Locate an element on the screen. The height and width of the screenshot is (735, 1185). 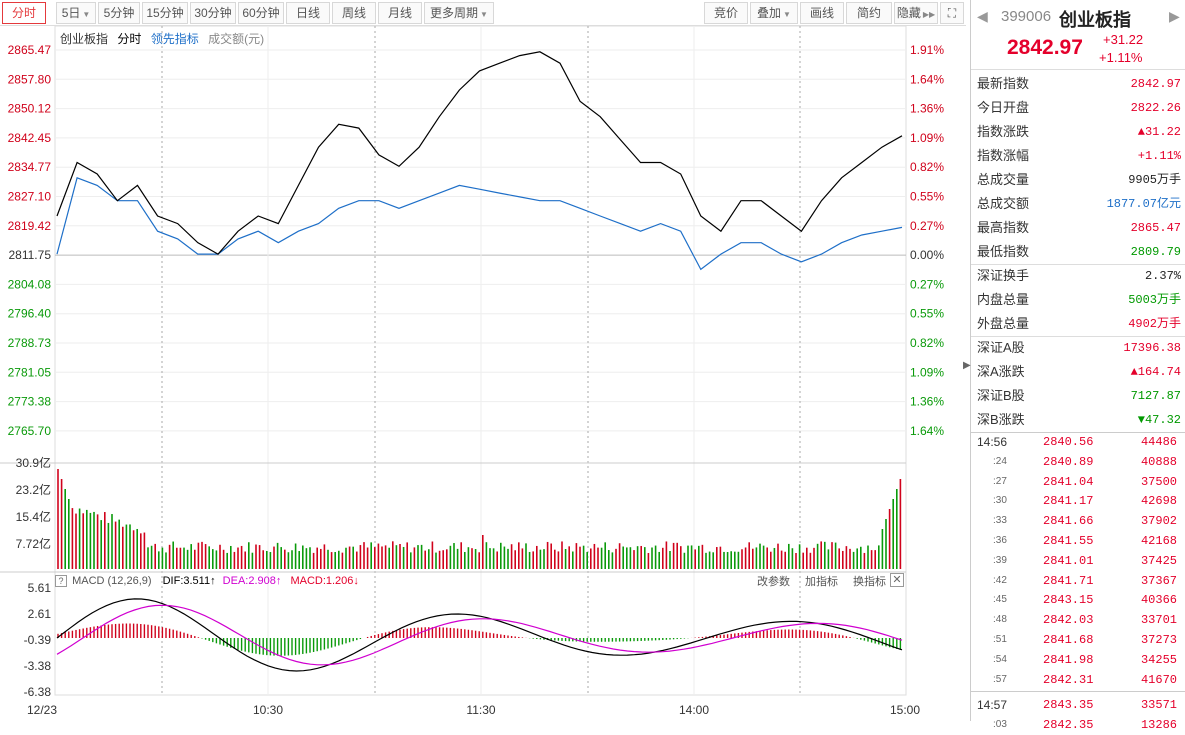
tick-price: 2841.04 is located at coordinates (1068, 481).